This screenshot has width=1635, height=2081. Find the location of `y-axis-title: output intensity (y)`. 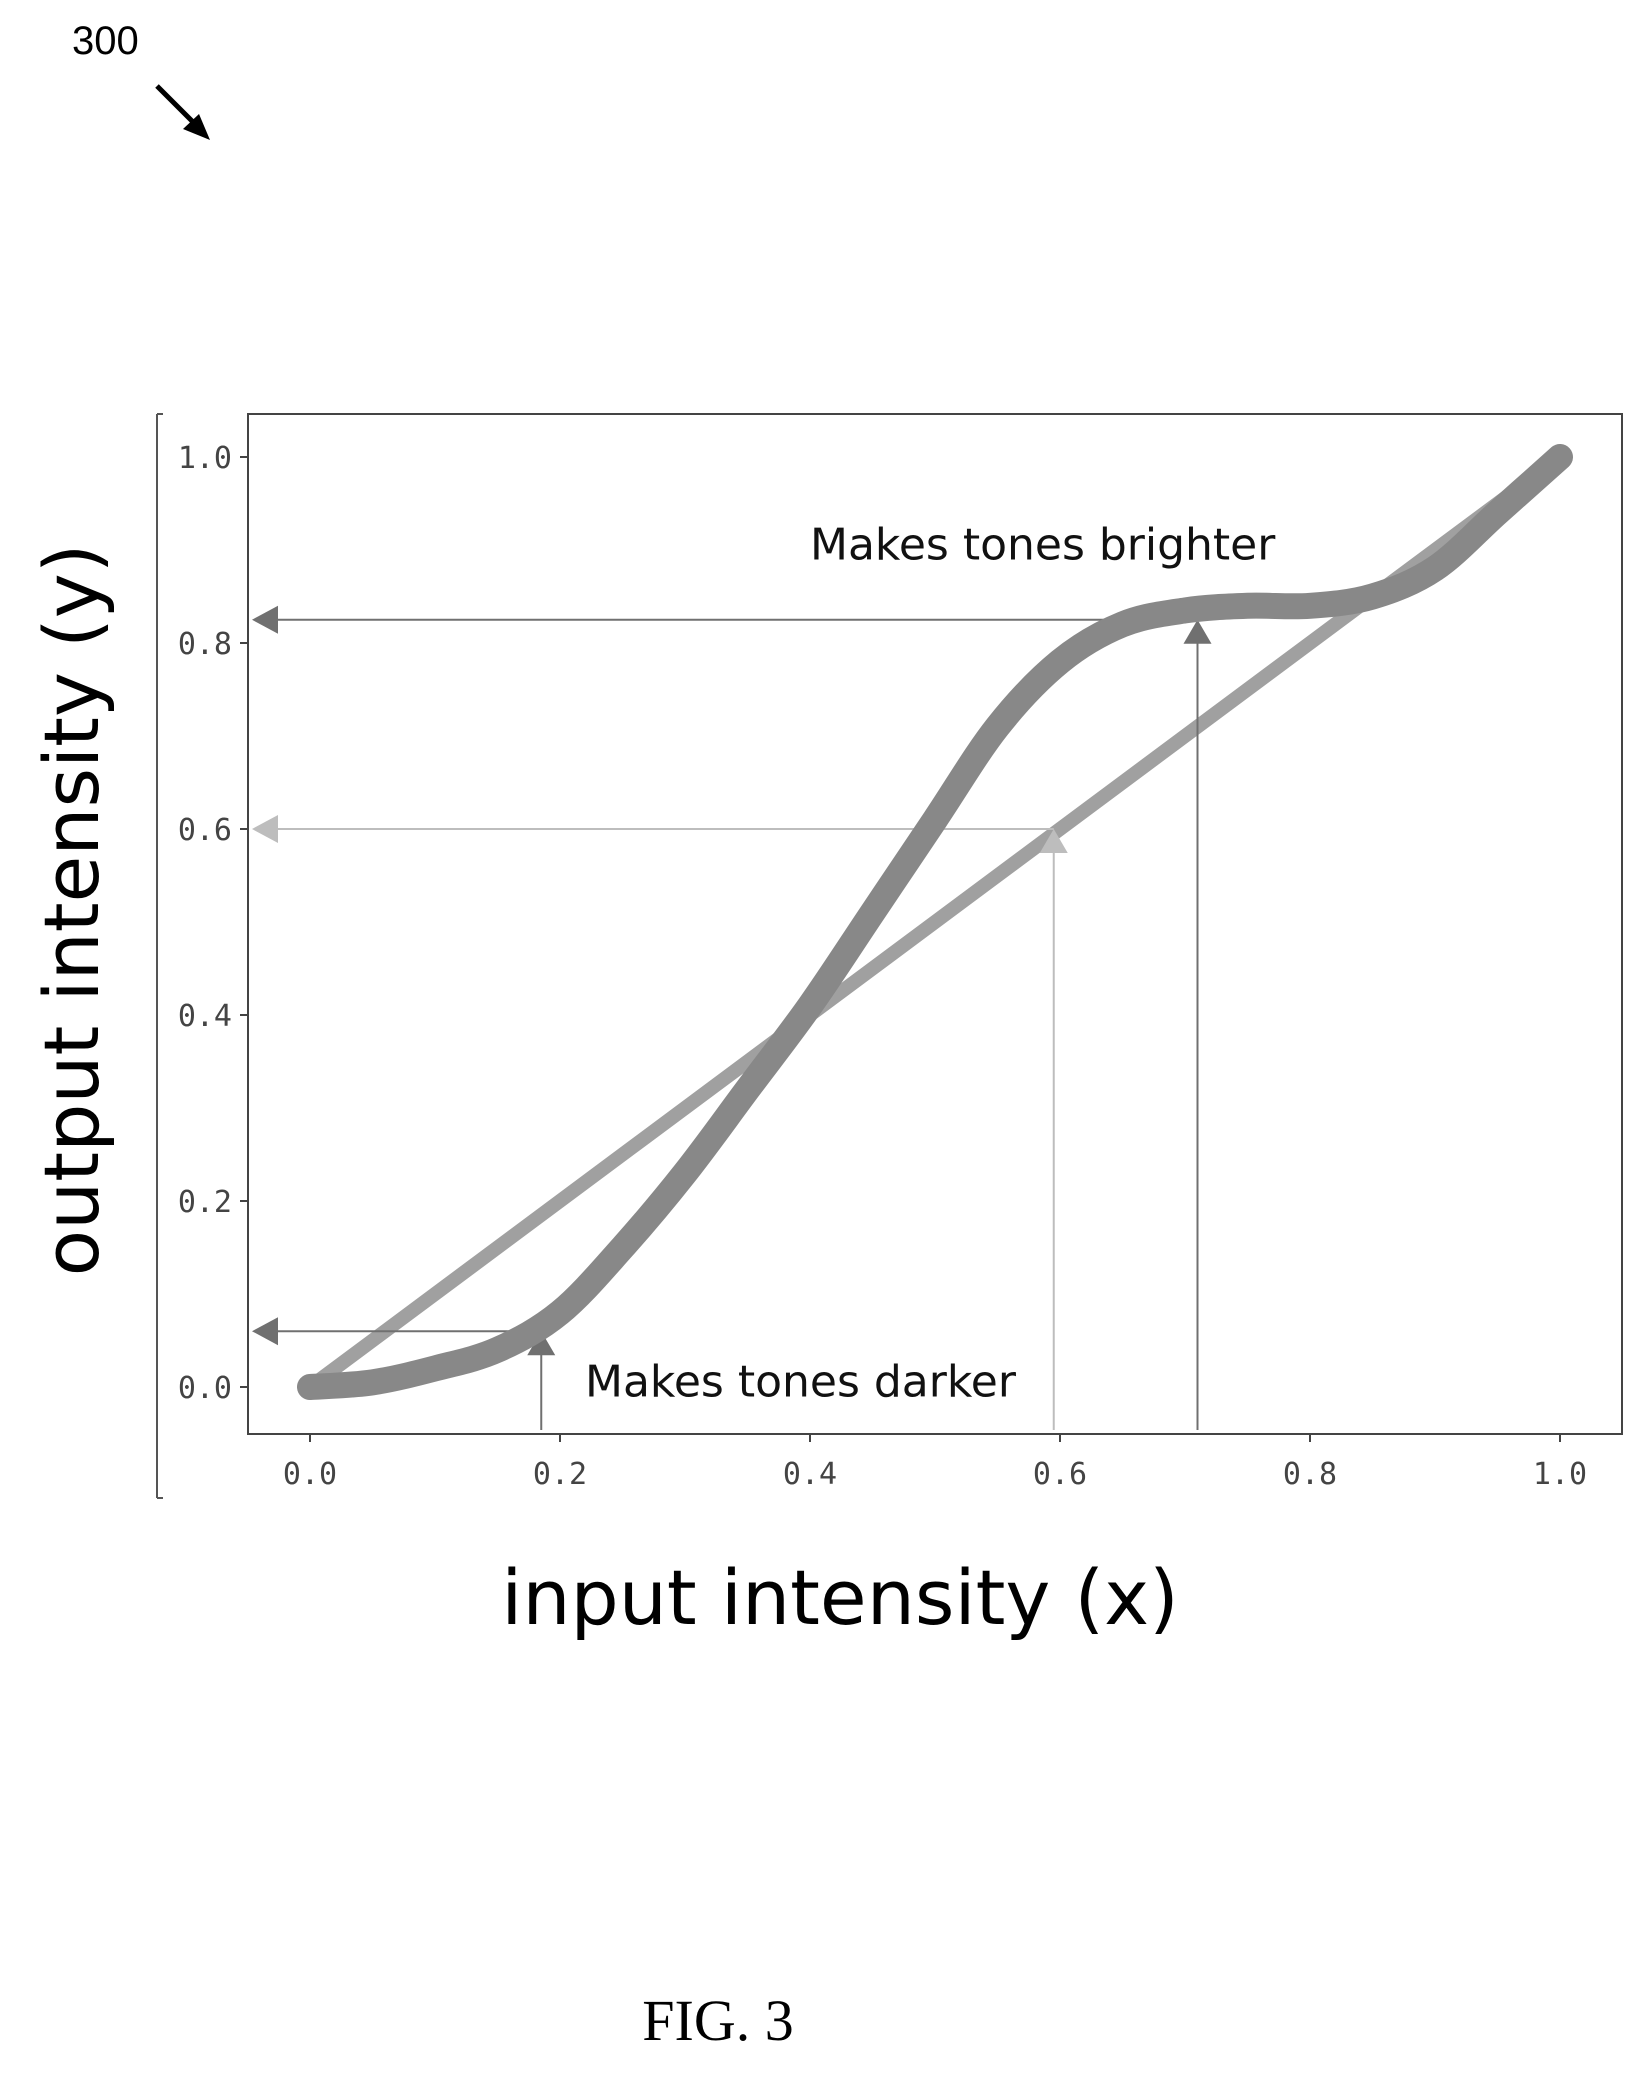

y-axis-title: output intensity (y) is located at coordinates (71, 910).